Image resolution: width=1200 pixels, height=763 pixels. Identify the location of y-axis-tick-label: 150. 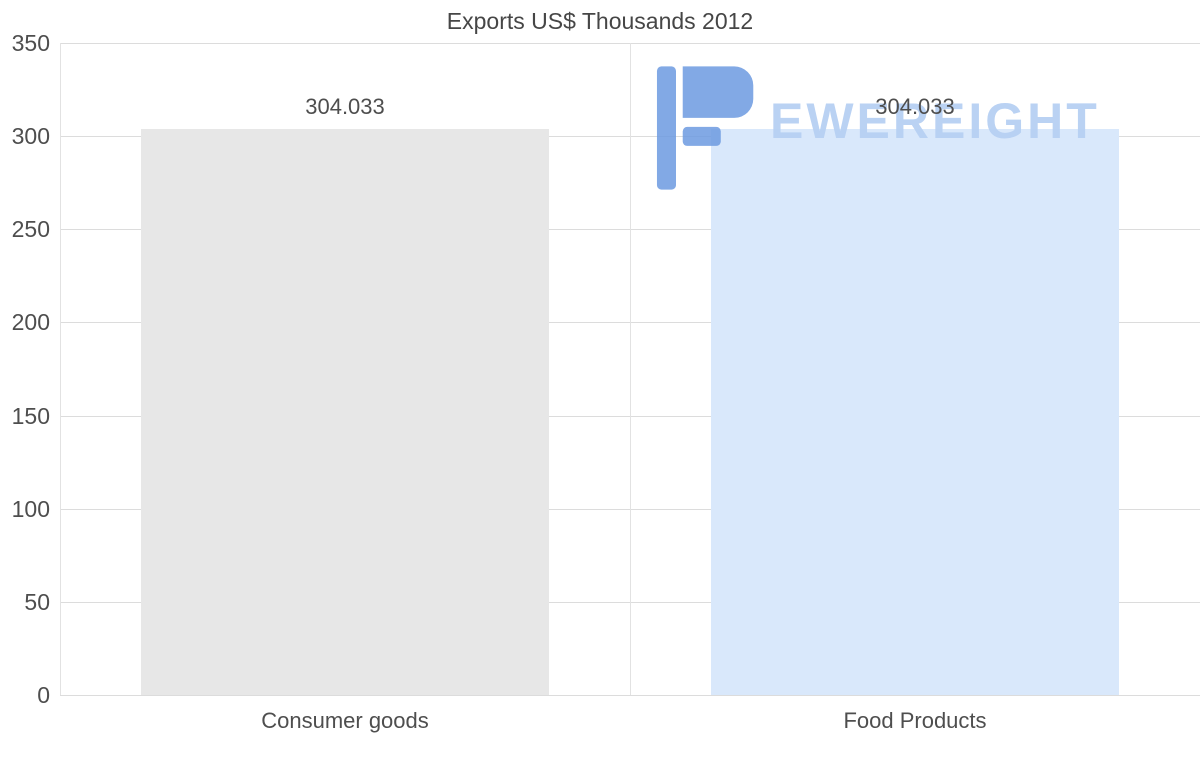
(30, 415).